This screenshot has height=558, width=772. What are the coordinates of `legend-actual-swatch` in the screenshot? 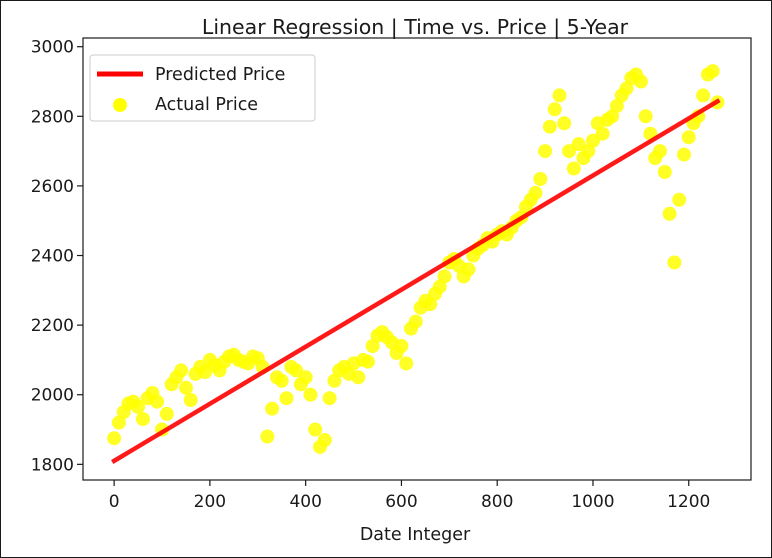 It's located at (120, 105).